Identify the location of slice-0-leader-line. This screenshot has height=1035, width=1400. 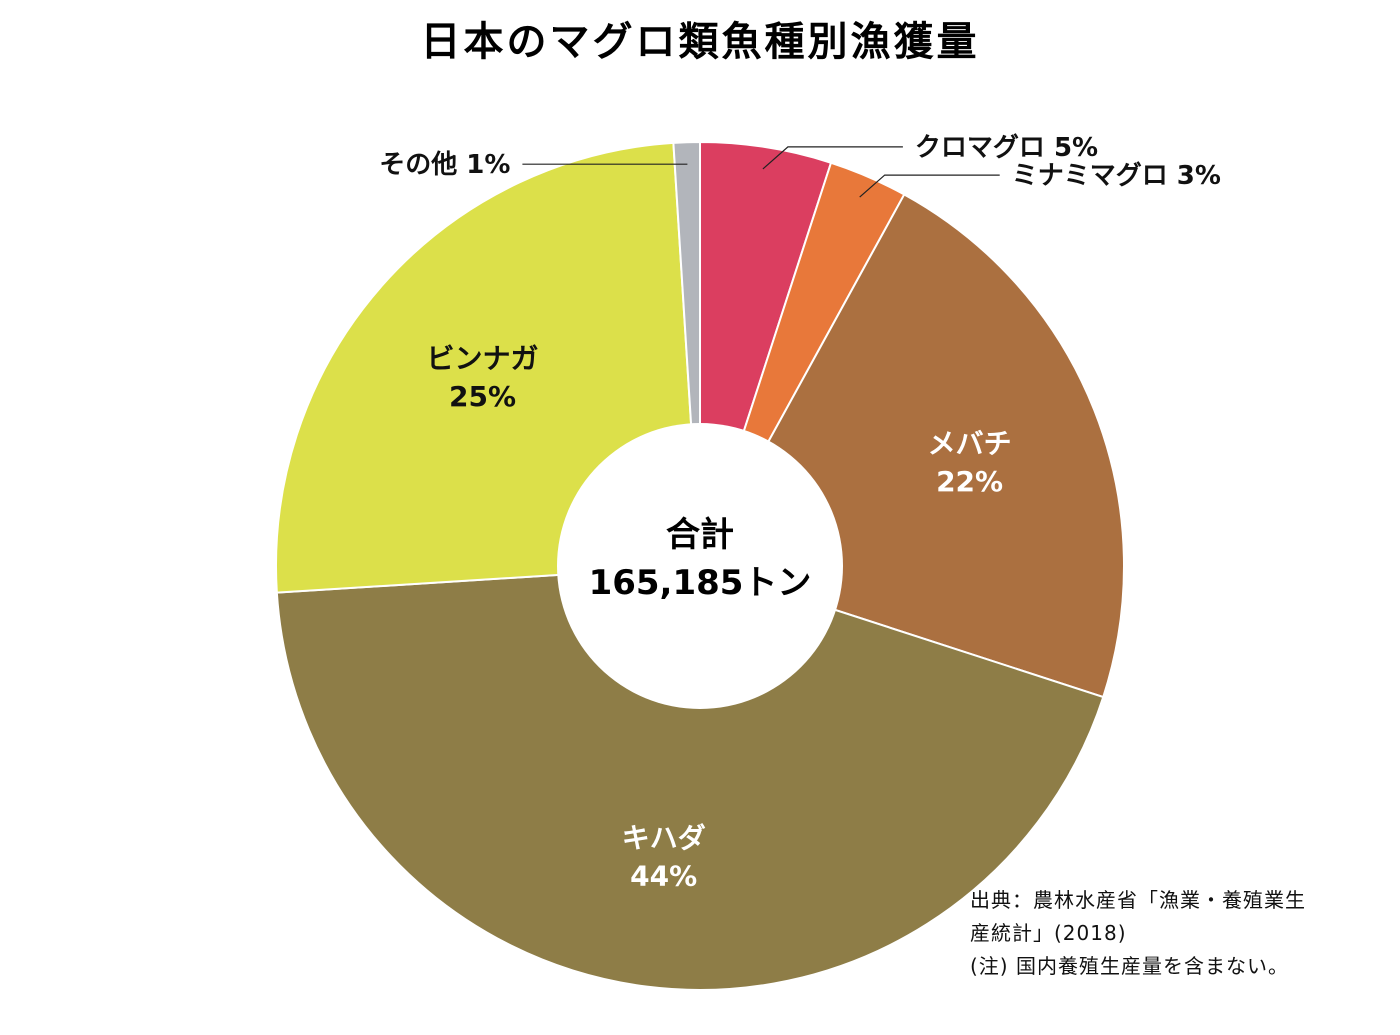
(832, 158).